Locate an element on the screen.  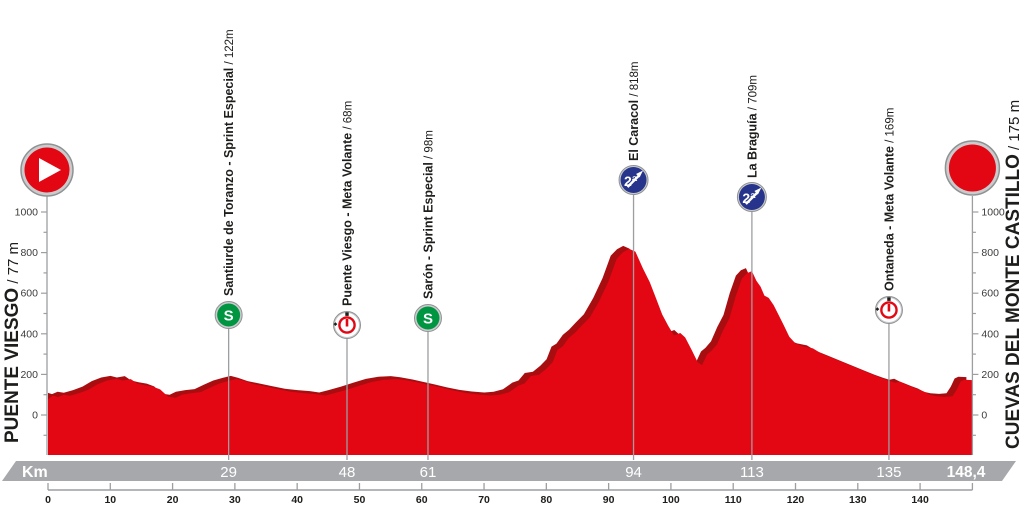
ruler-label: 0 is located at coordinates (48, 500).